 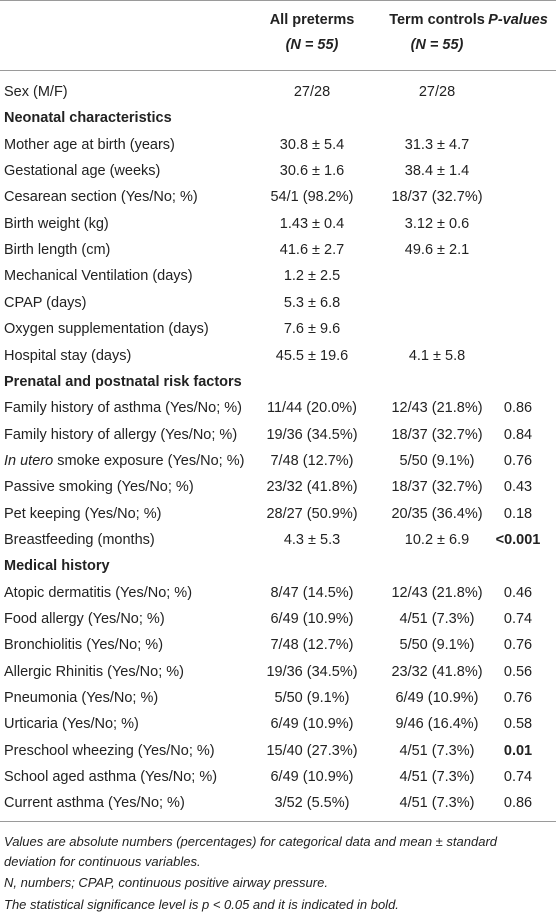 I want to click on table-cell: 15/40 (27.3%), so click(x=312, y=750).